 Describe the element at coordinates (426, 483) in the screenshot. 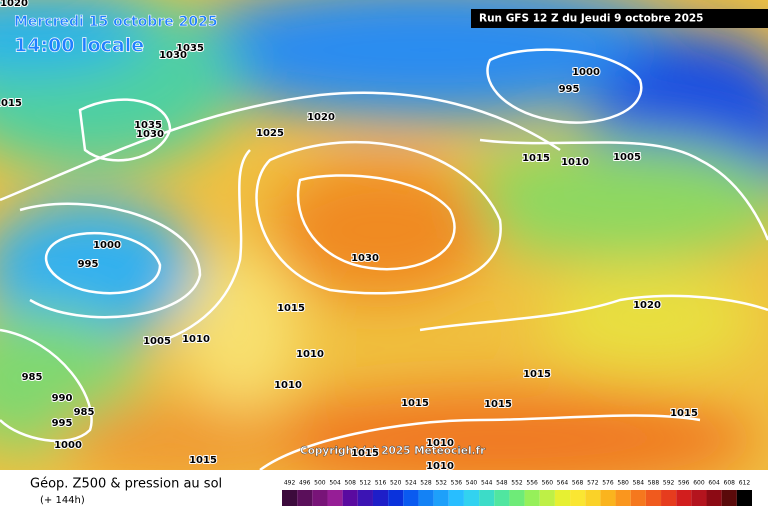

I see `scale-label: 528` at that location.